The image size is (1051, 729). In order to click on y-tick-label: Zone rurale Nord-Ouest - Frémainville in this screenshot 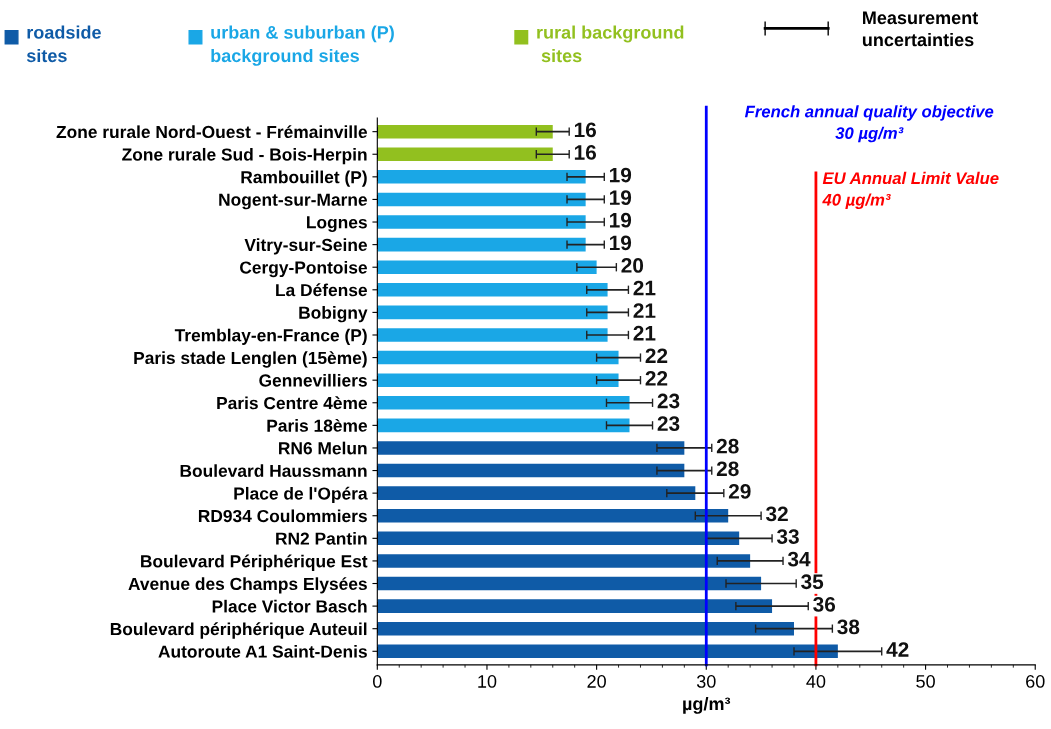, I will do `click(212, 132)`.